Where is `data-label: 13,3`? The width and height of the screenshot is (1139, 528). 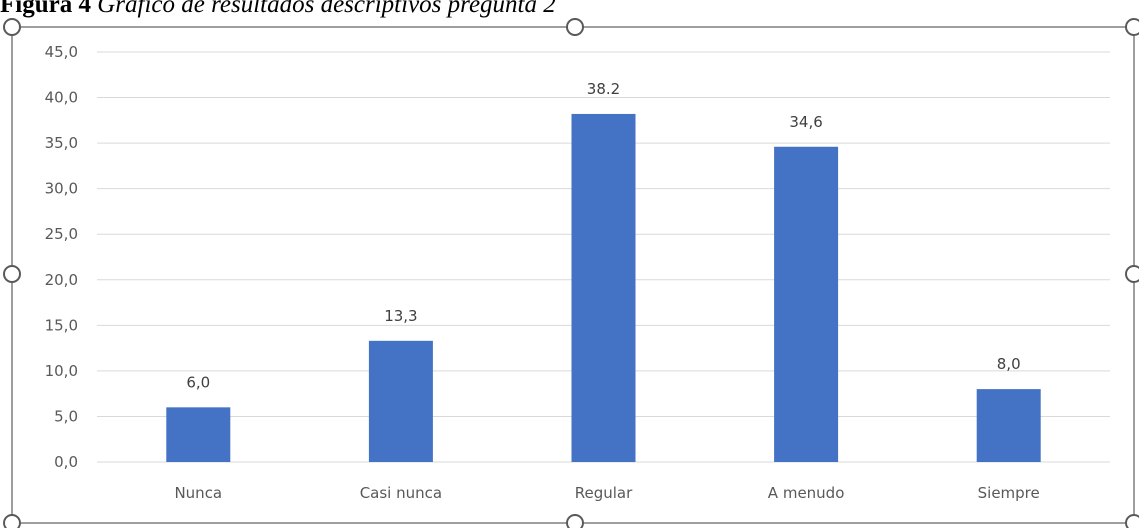 data-label: 13,3 is located at coordinates (400, 316).